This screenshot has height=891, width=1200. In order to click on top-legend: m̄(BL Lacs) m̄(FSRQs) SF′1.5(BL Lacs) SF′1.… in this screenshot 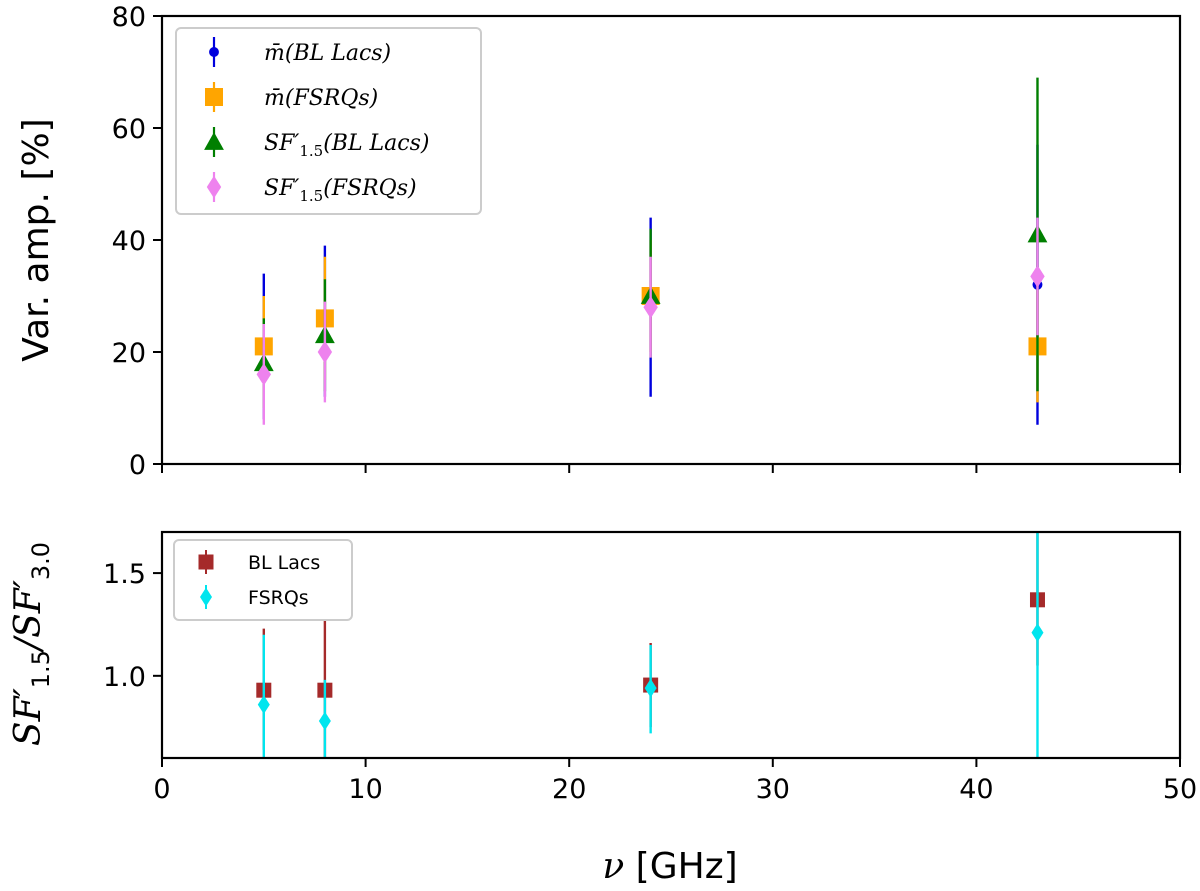, I will do `click(328, 121)`.